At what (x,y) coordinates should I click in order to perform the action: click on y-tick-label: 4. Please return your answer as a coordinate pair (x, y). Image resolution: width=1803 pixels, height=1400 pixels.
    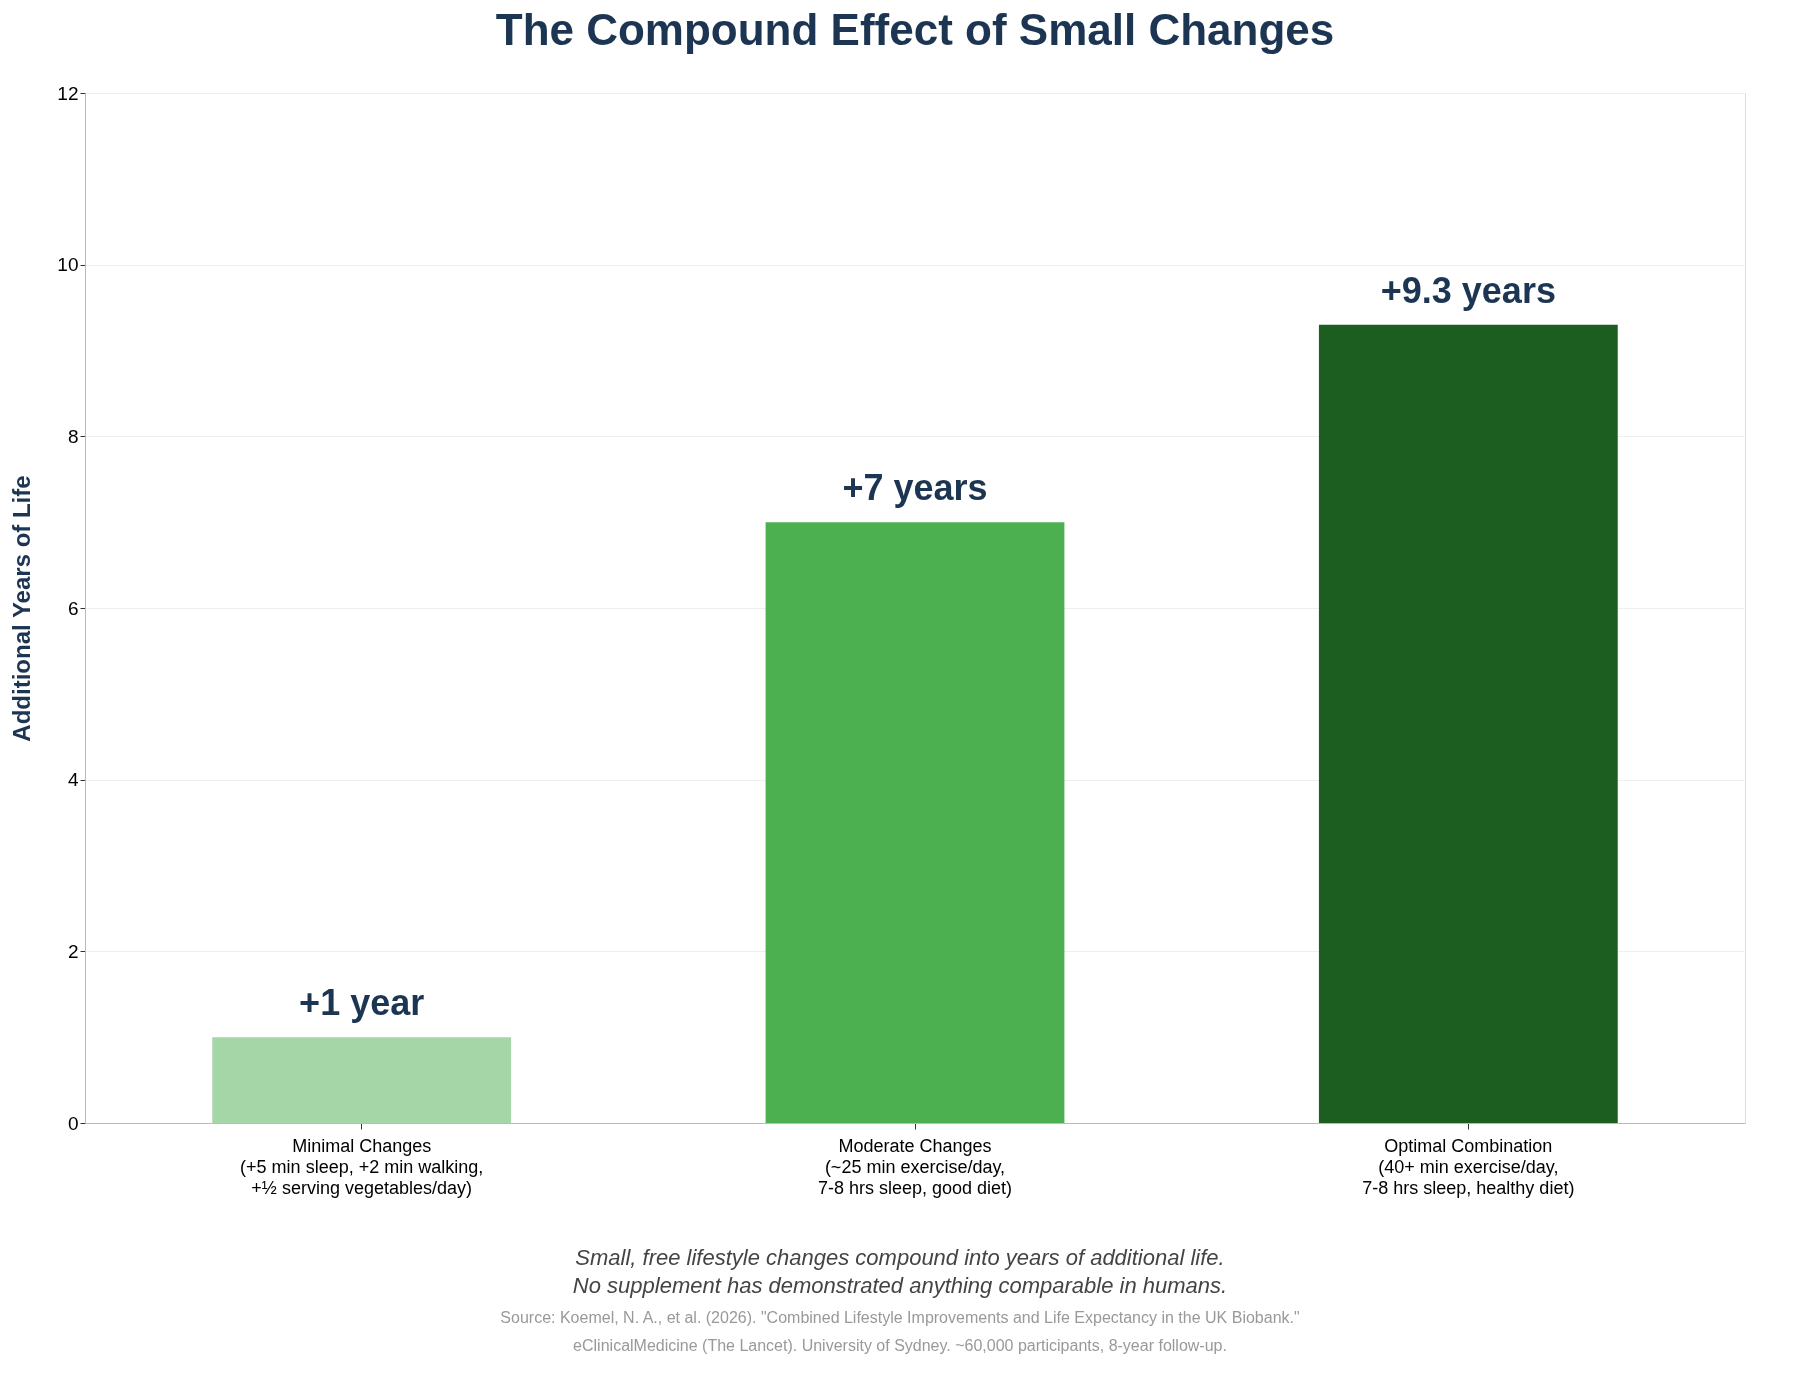
    Looking at the image, I should click on (73, 780).